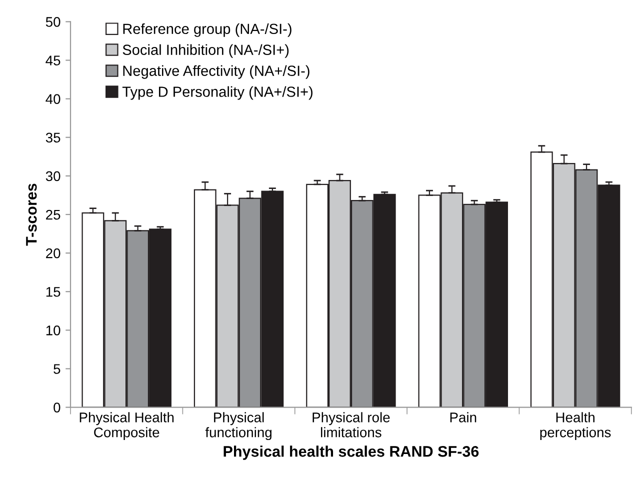 Image resolution: width=641 pixels, height=482 pixels. What do you see at coordinates (53, 292) in the screenshot?
I see `y-tick-label: 15` at bounding box center [53, 292].